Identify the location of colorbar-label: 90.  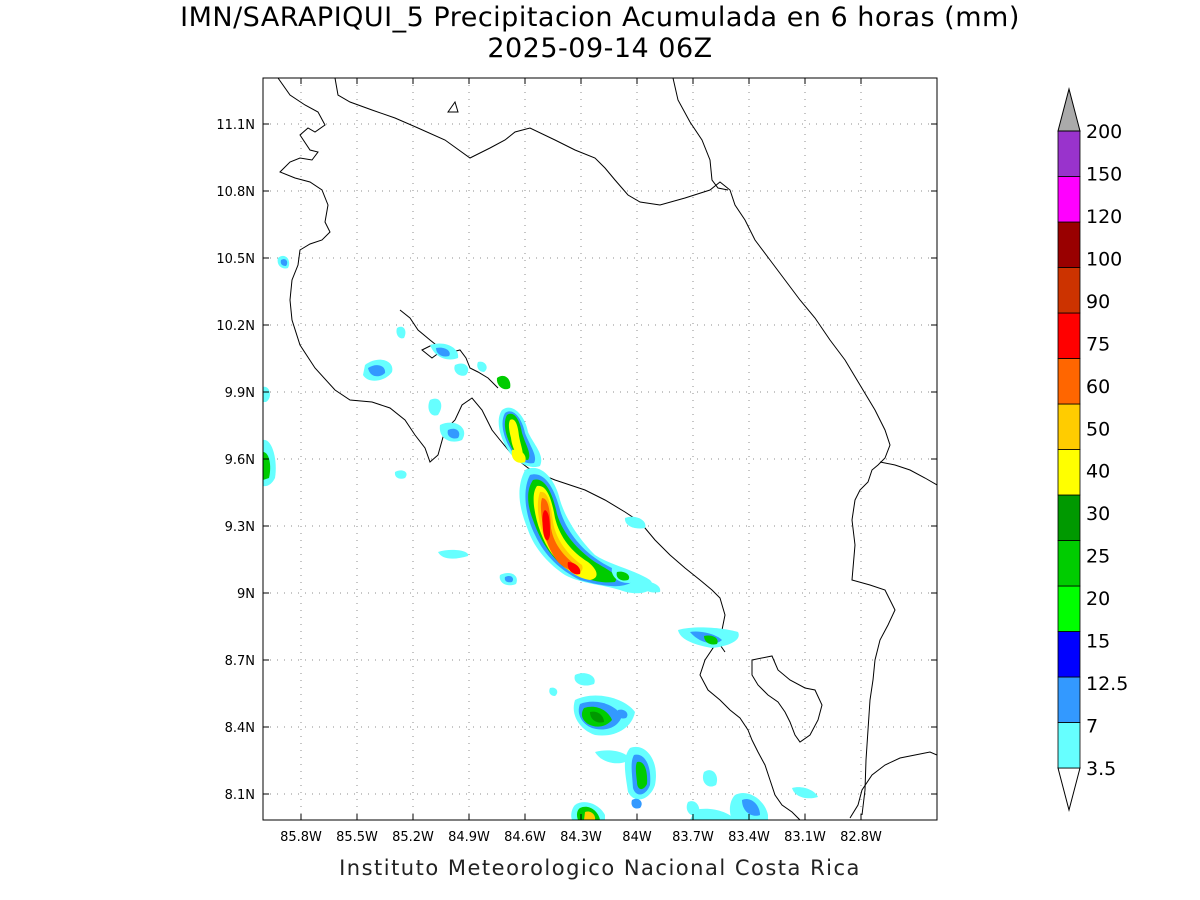
(1098, 302).